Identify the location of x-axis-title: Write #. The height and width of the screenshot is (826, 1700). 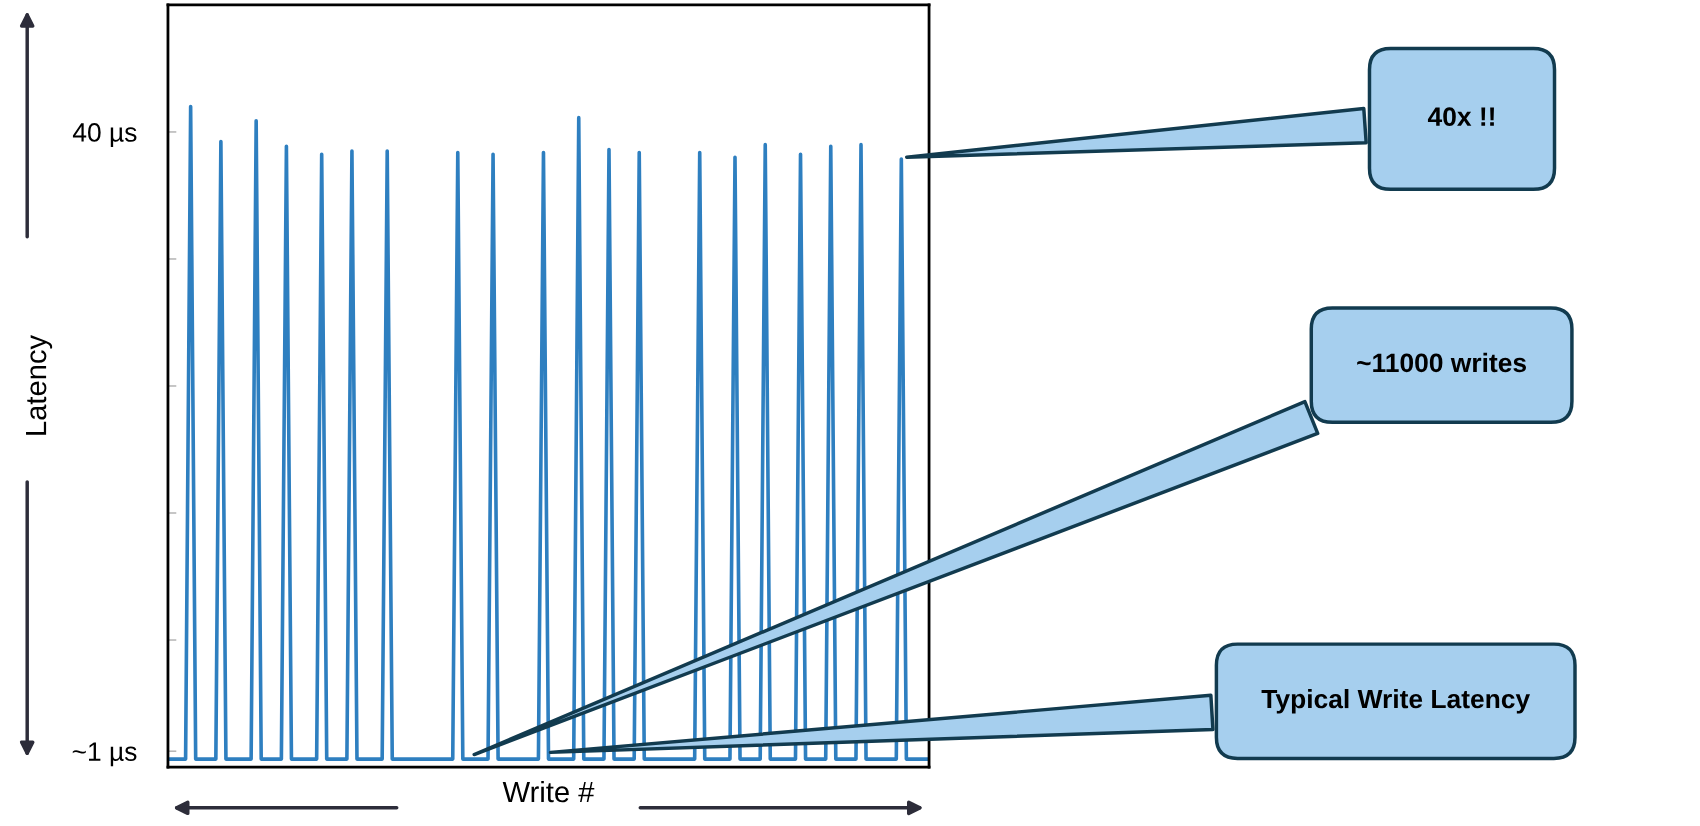
(548, 791).